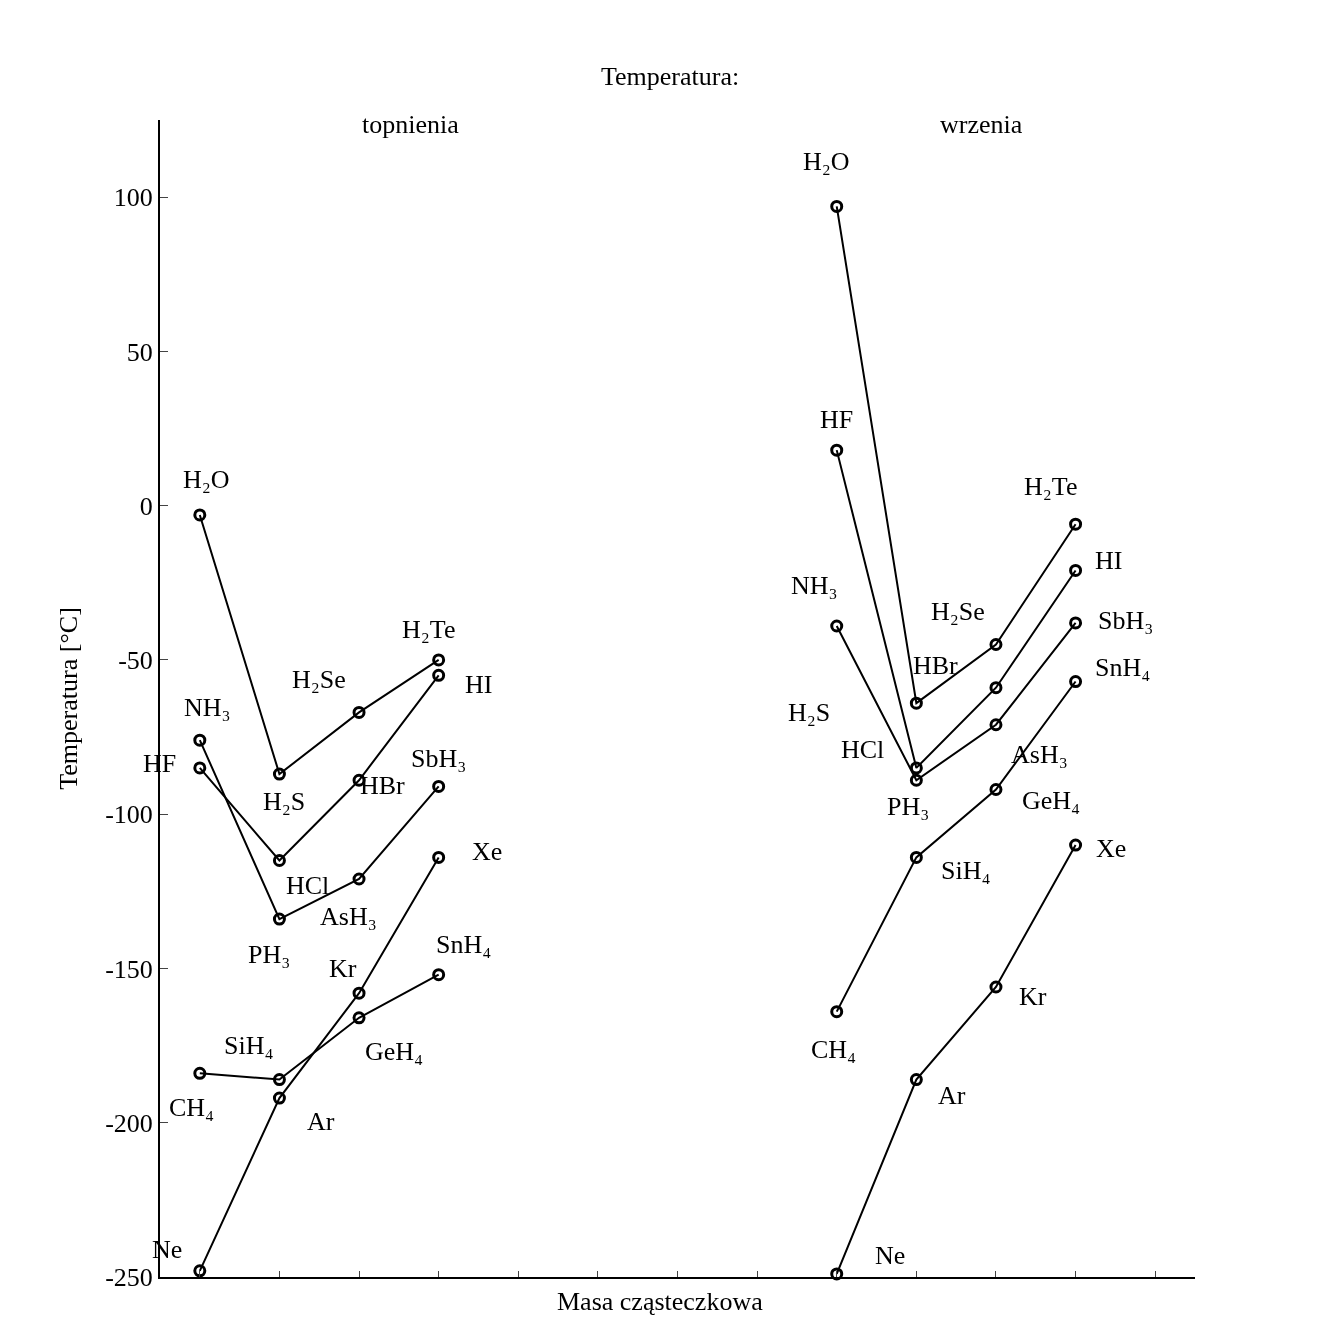 This screenshot has height=1341, width=1324. Describe the element at coordinates (133, 198) in the screenshot. I see `y-tick-label: 100` at that location.